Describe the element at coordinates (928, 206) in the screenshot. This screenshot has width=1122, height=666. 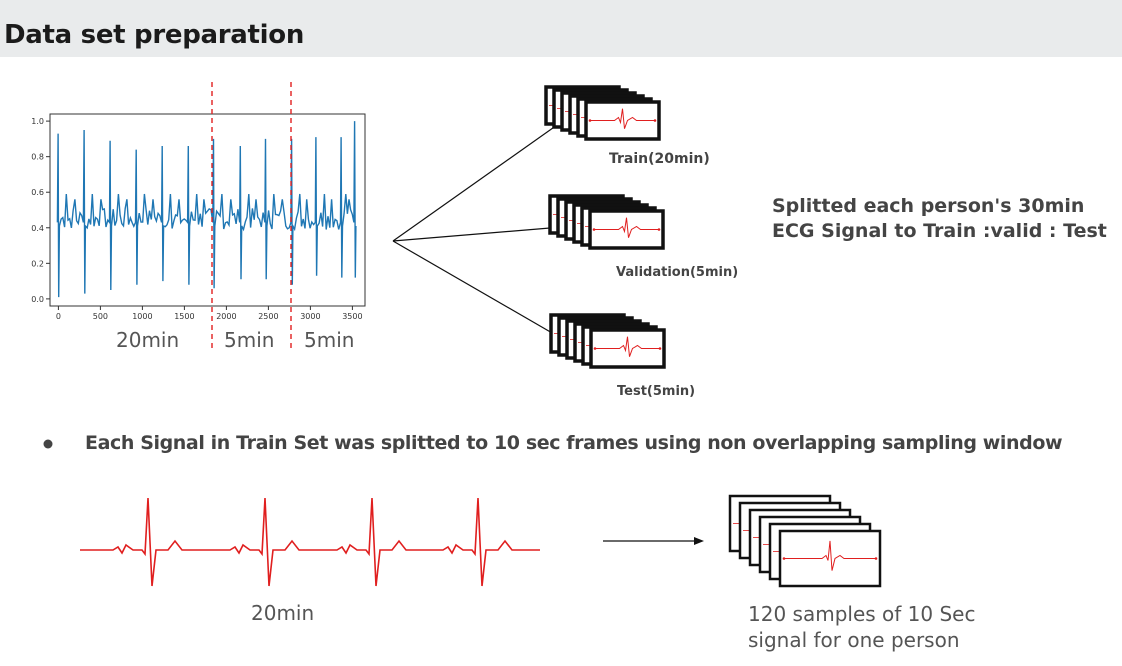
I see `split-description-line-1: Splitted each person's 30min` at that location.